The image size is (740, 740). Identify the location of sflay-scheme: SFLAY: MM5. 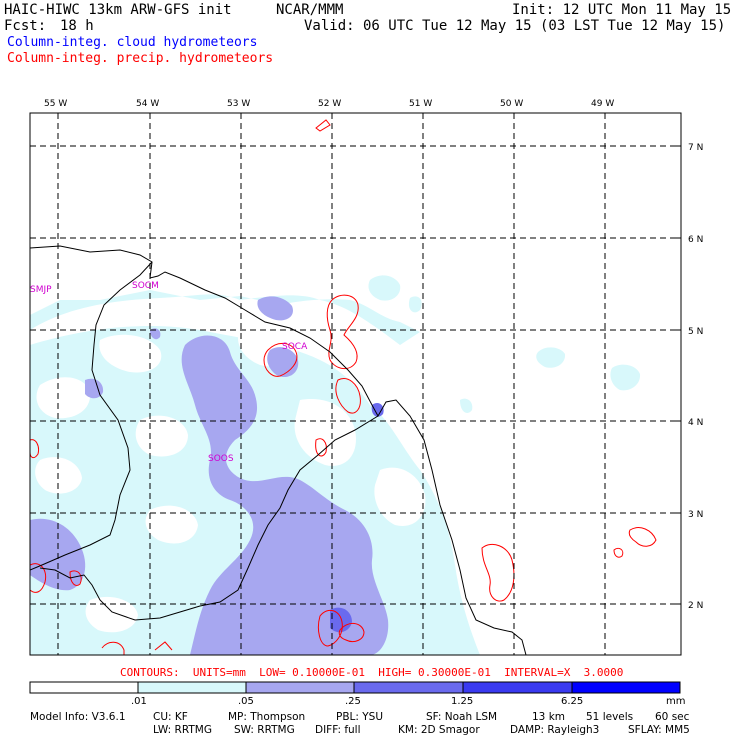
(659, 730).